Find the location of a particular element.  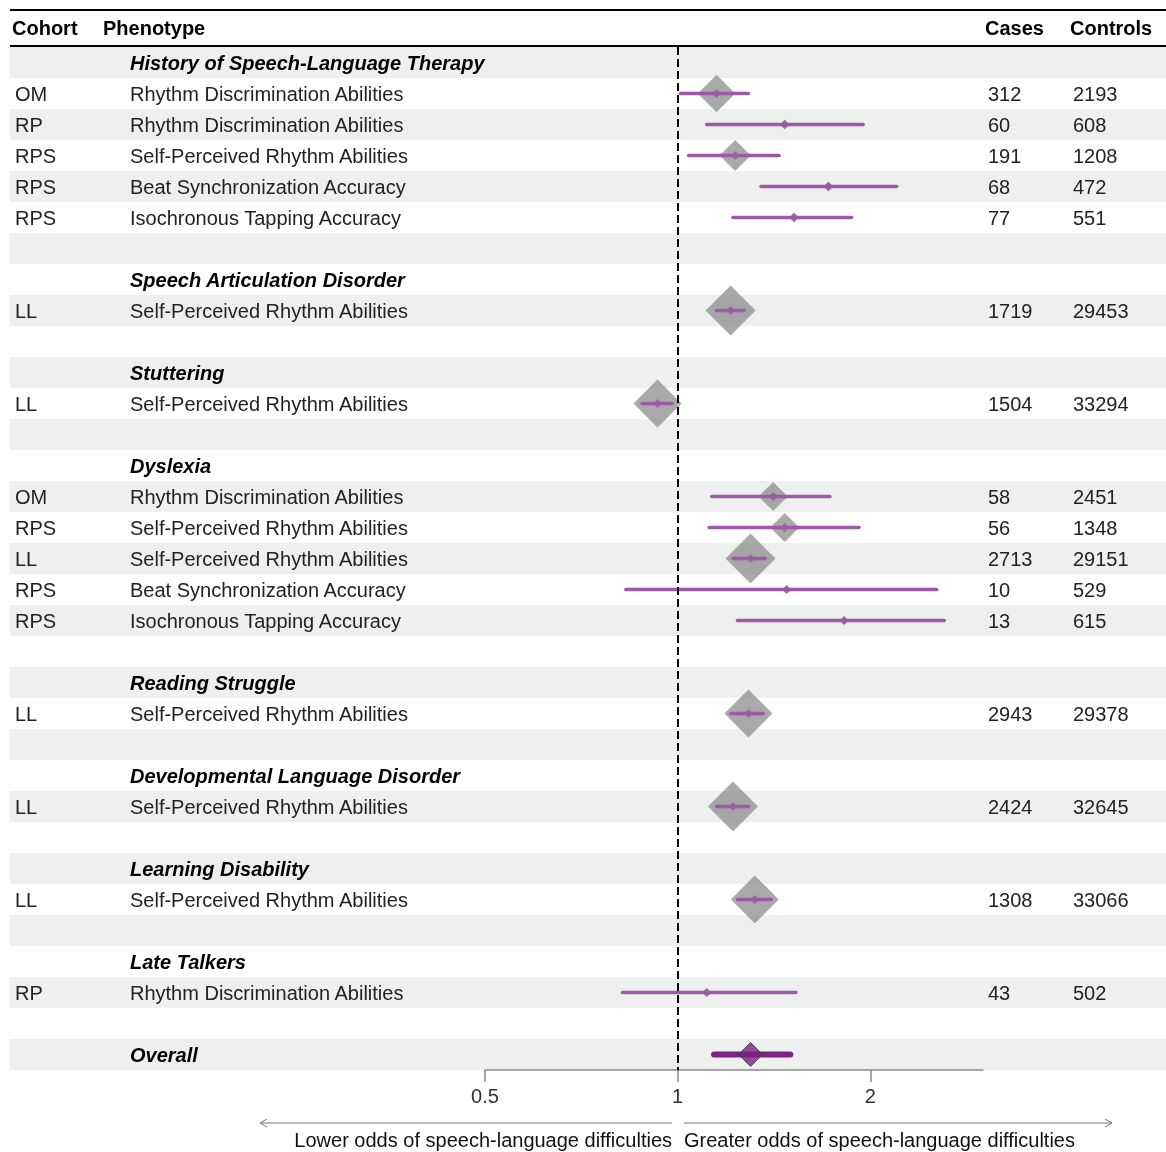

y-tick-label: Overall is located at coordinates (164, 1054).